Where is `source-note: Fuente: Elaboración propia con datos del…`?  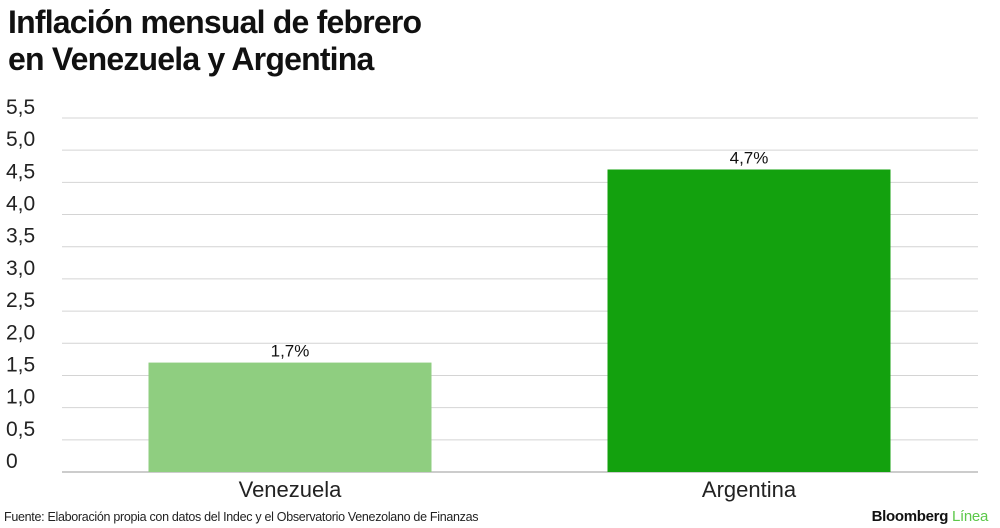
source-note: Fuente: Elaboración propia con datos del… is located at coordinates (241, 517).